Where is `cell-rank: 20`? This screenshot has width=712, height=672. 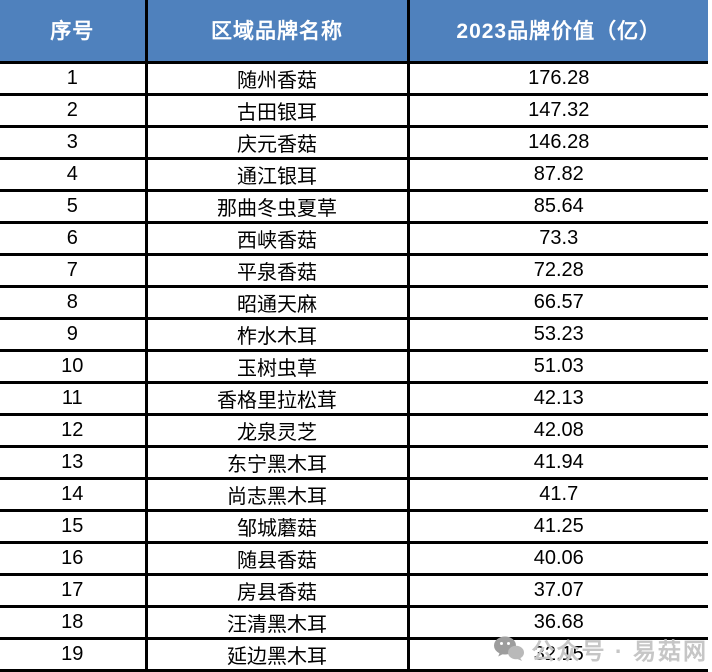 cell-rank: 20 is located at coordinates (74, 671).